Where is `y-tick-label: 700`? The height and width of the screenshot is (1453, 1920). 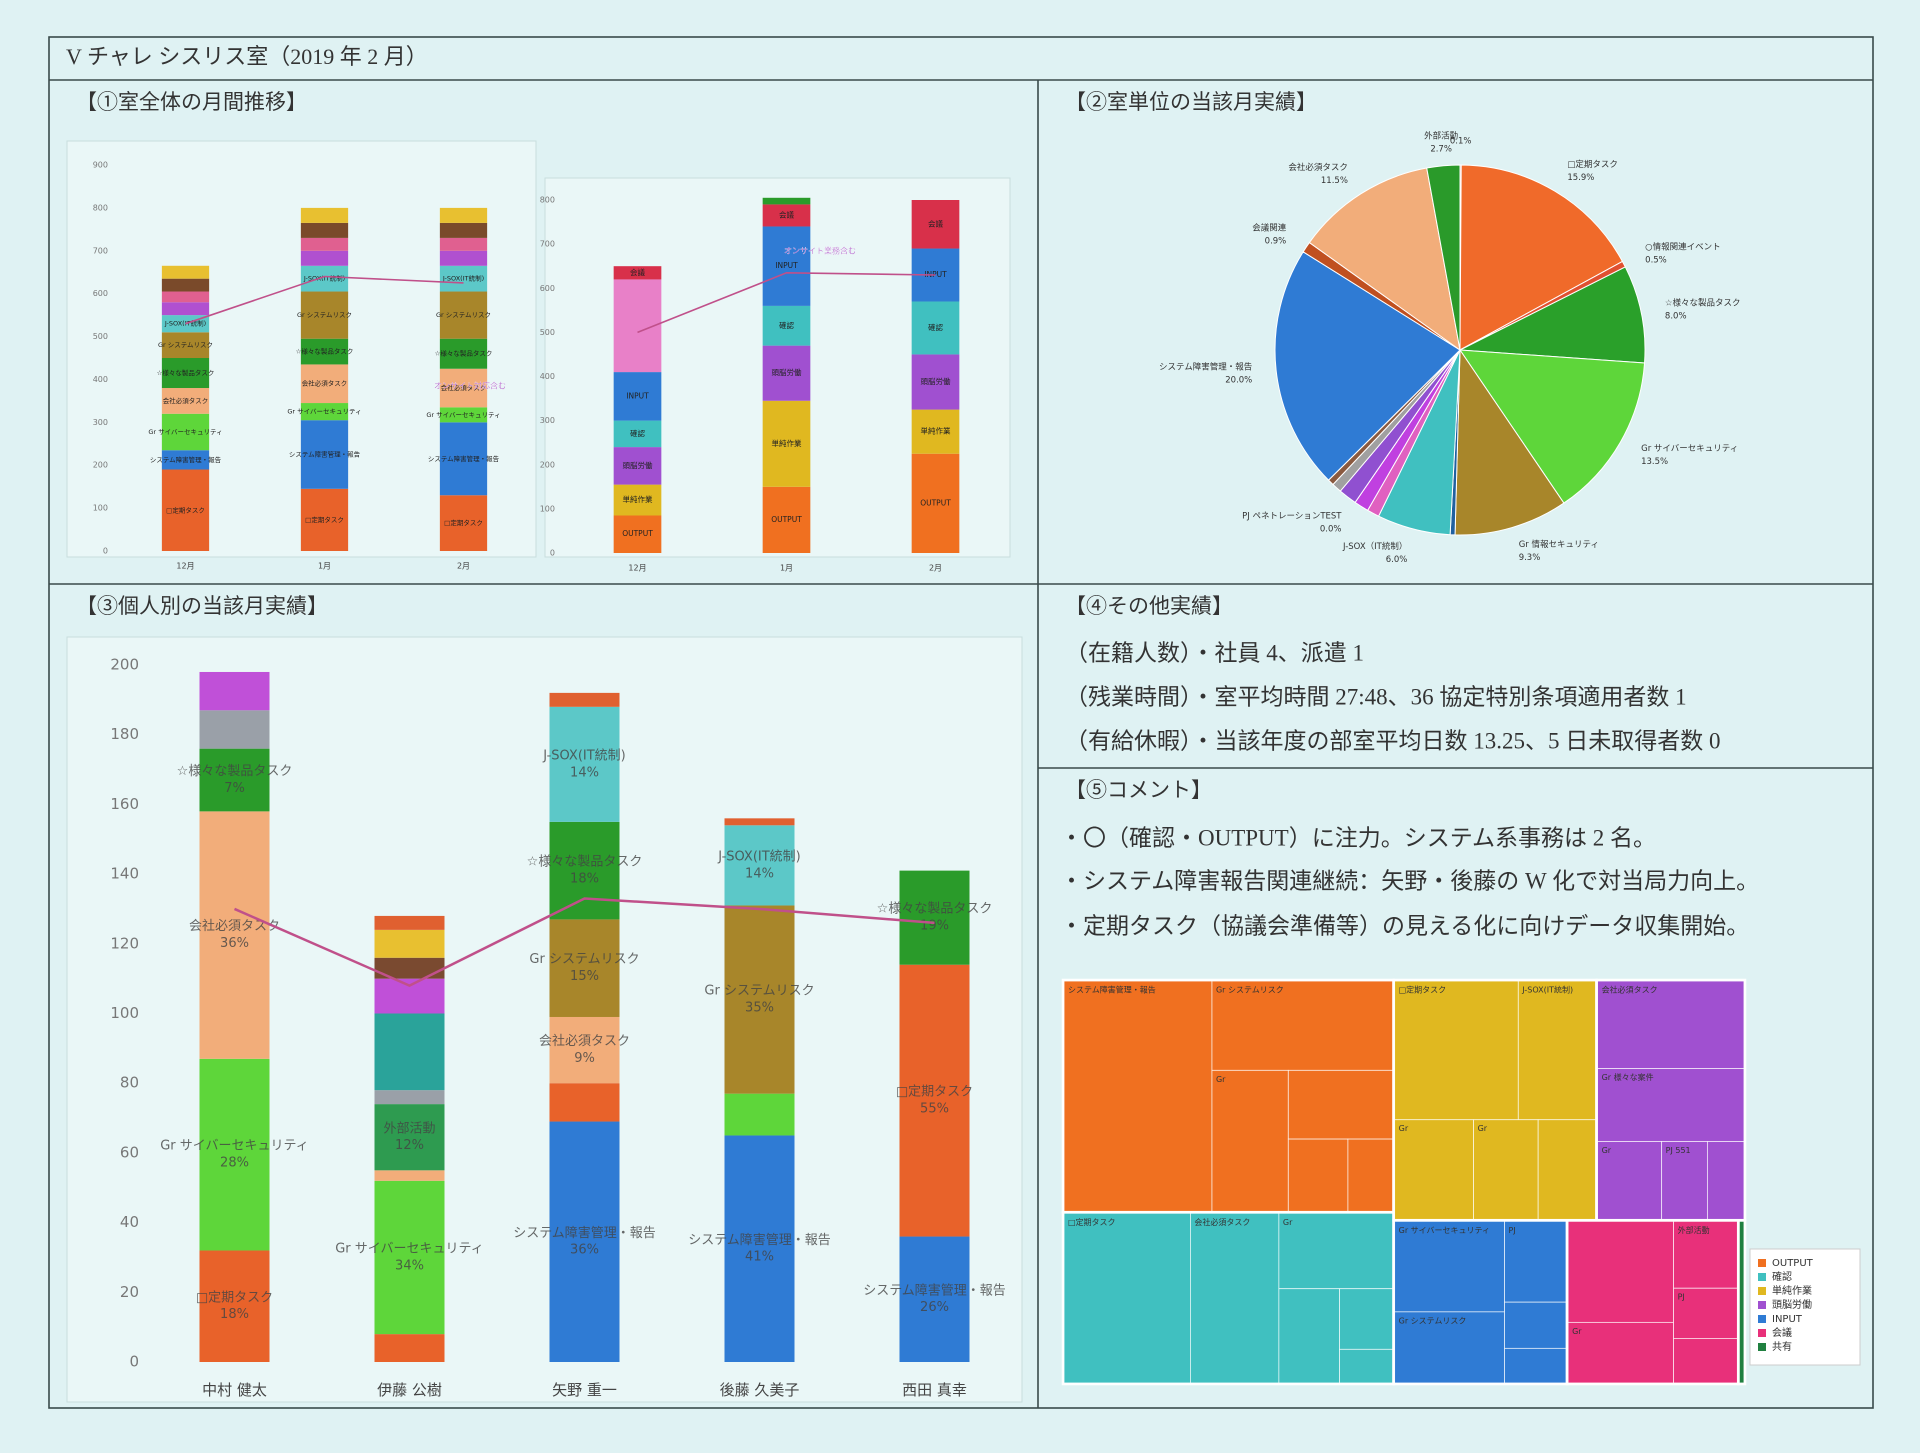 y-tick-label: 700 is located at coordinates (547, 244).